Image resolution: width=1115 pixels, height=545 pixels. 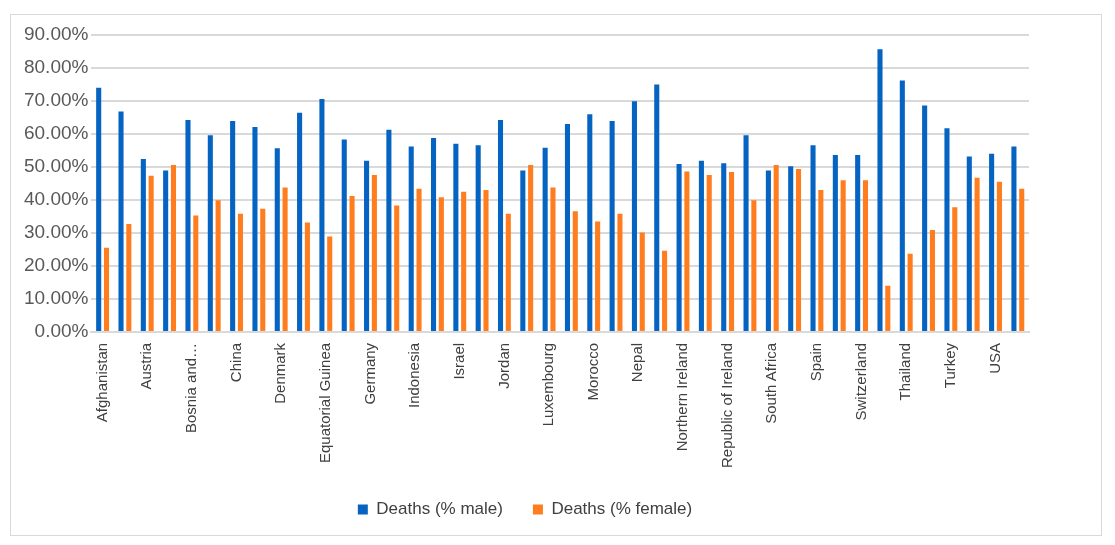 What do you see at coordinates (146, 366) in the screenshot?
I see `x-tick-label: Austria` at bounding box center [146, 366].